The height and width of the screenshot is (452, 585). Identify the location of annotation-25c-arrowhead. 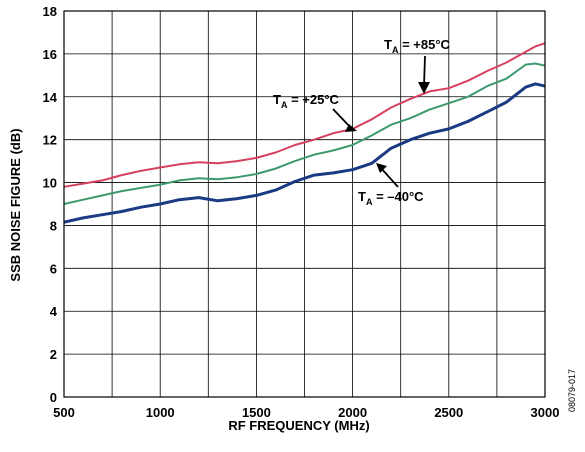
(351, 128).